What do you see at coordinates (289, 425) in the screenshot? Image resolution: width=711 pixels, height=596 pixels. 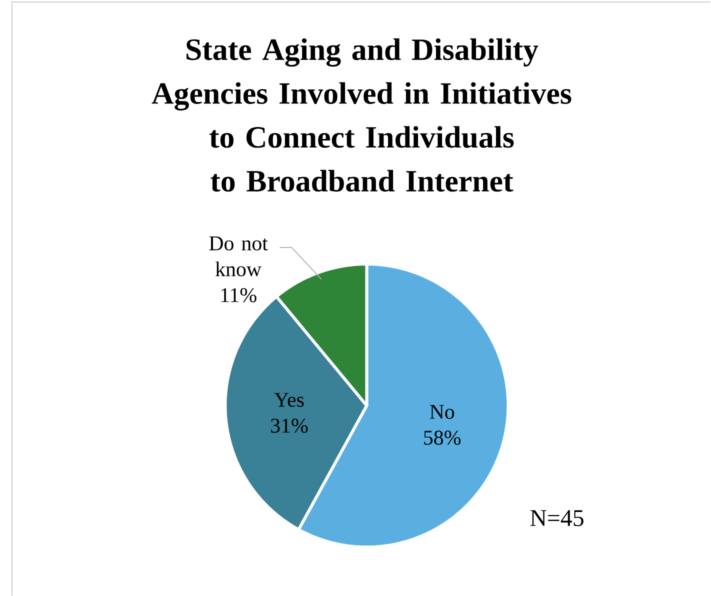 I see `data-label: 31%` at bounding box center [289, 425].